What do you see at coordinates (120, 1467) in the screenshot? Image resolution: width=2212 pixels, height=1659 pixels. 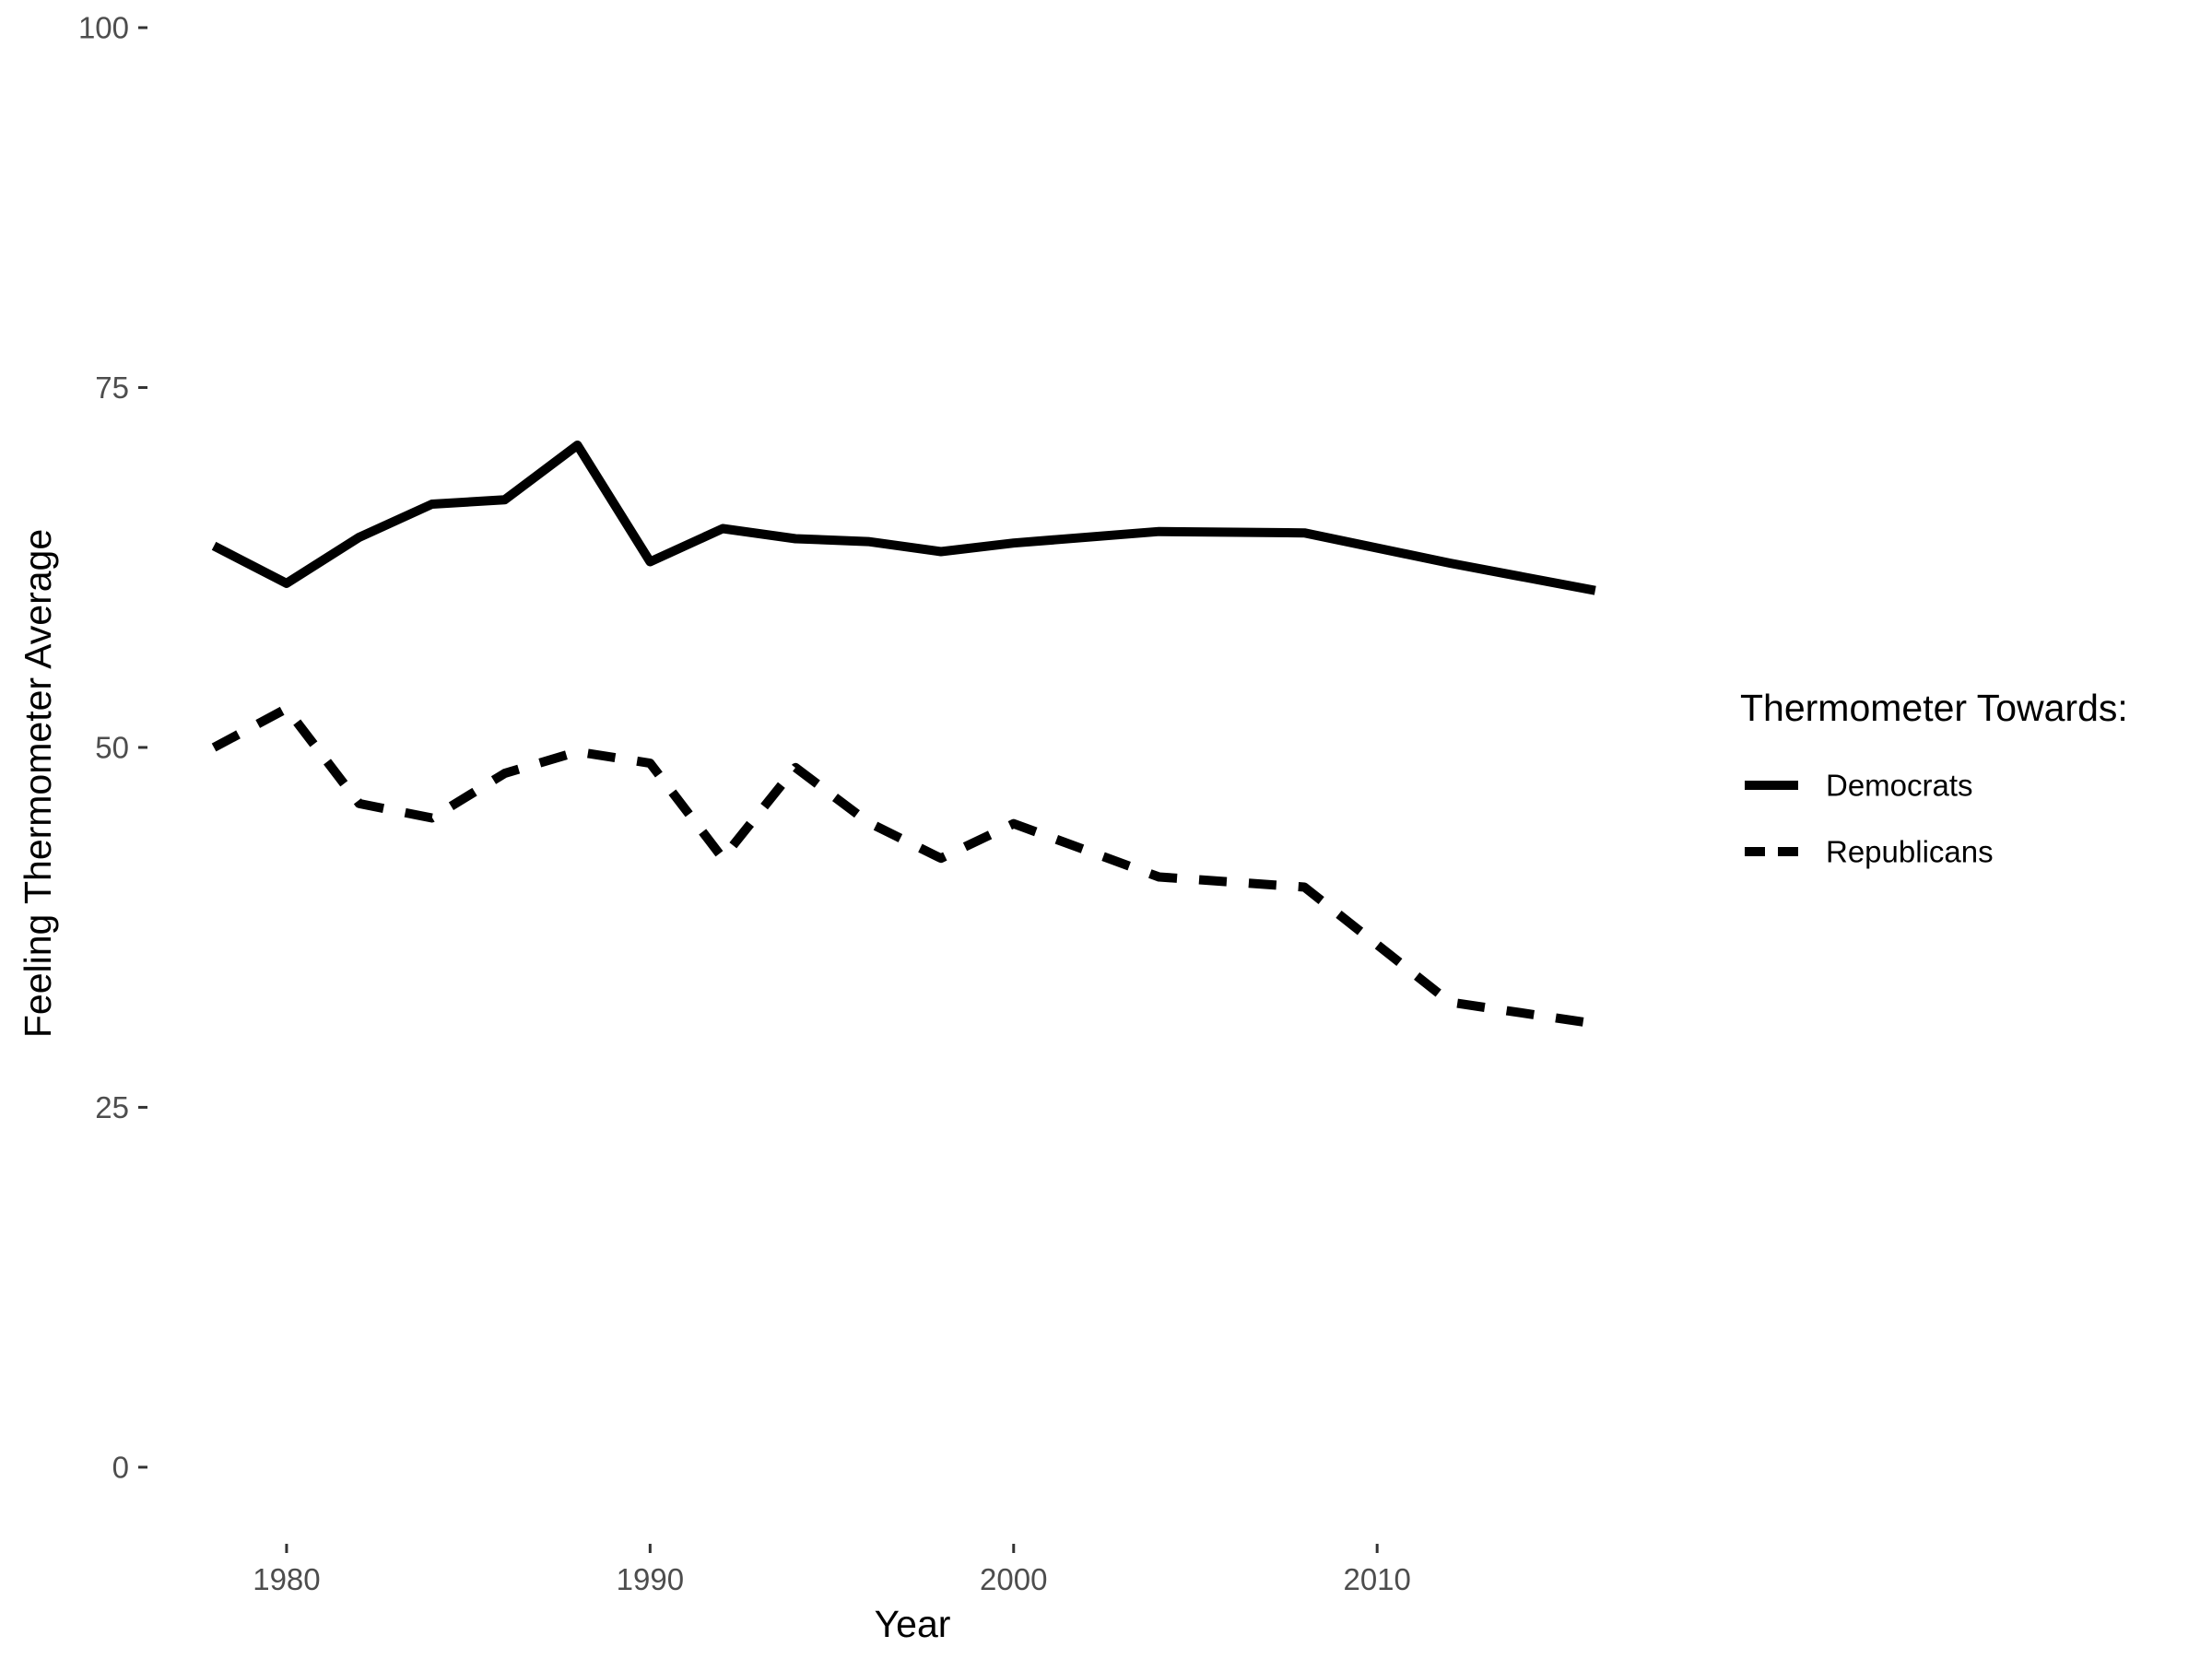 I see `y-tick-label: 0` at bounding box center [120, 1467].